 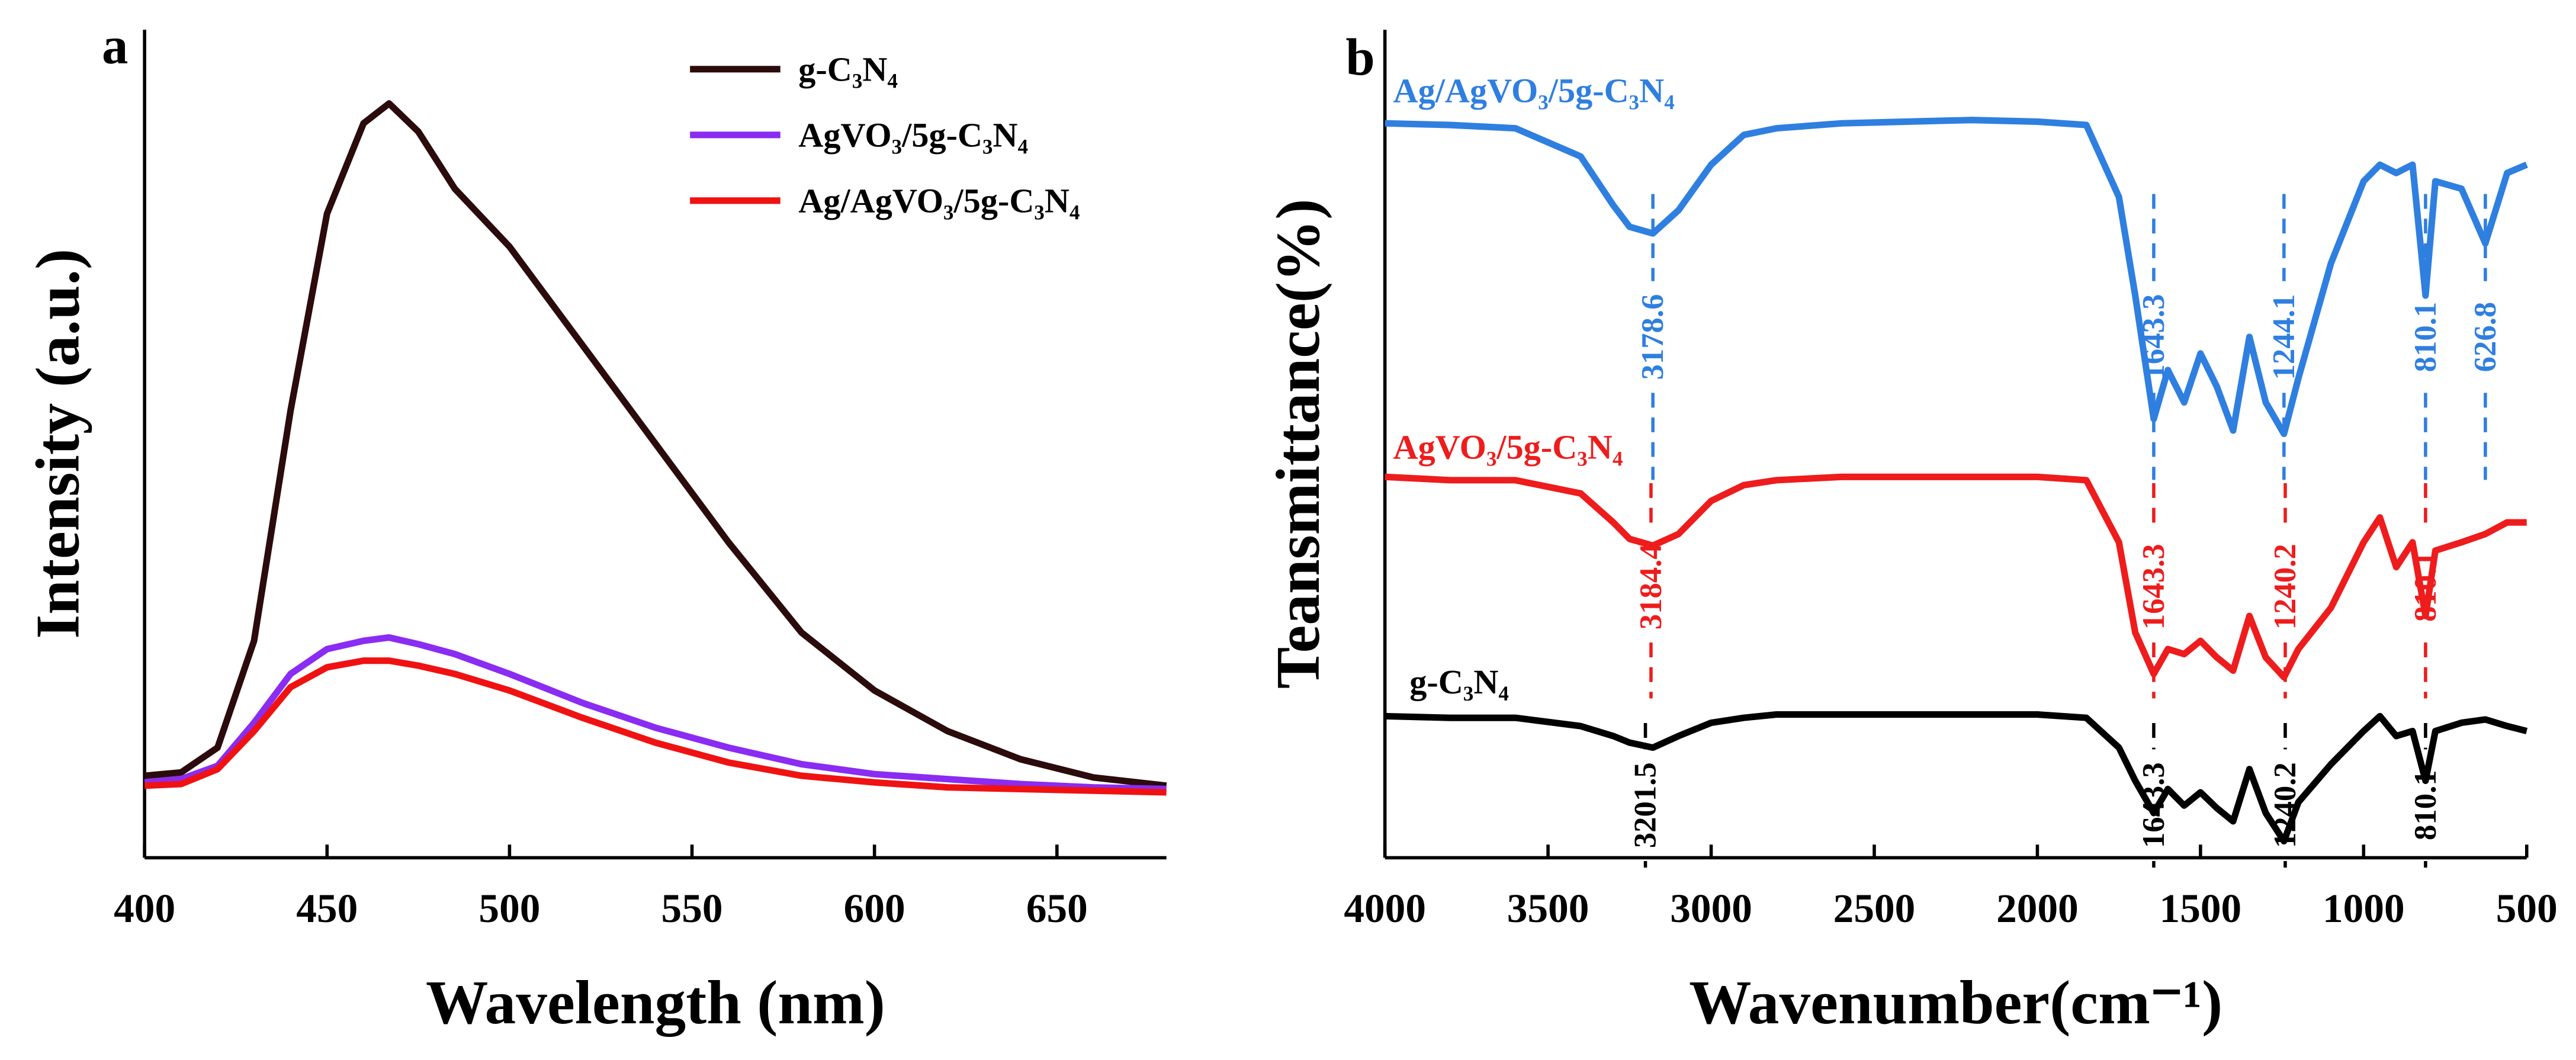 I want to click on x-tick-label: 4000, so click(x=1385, y=908).